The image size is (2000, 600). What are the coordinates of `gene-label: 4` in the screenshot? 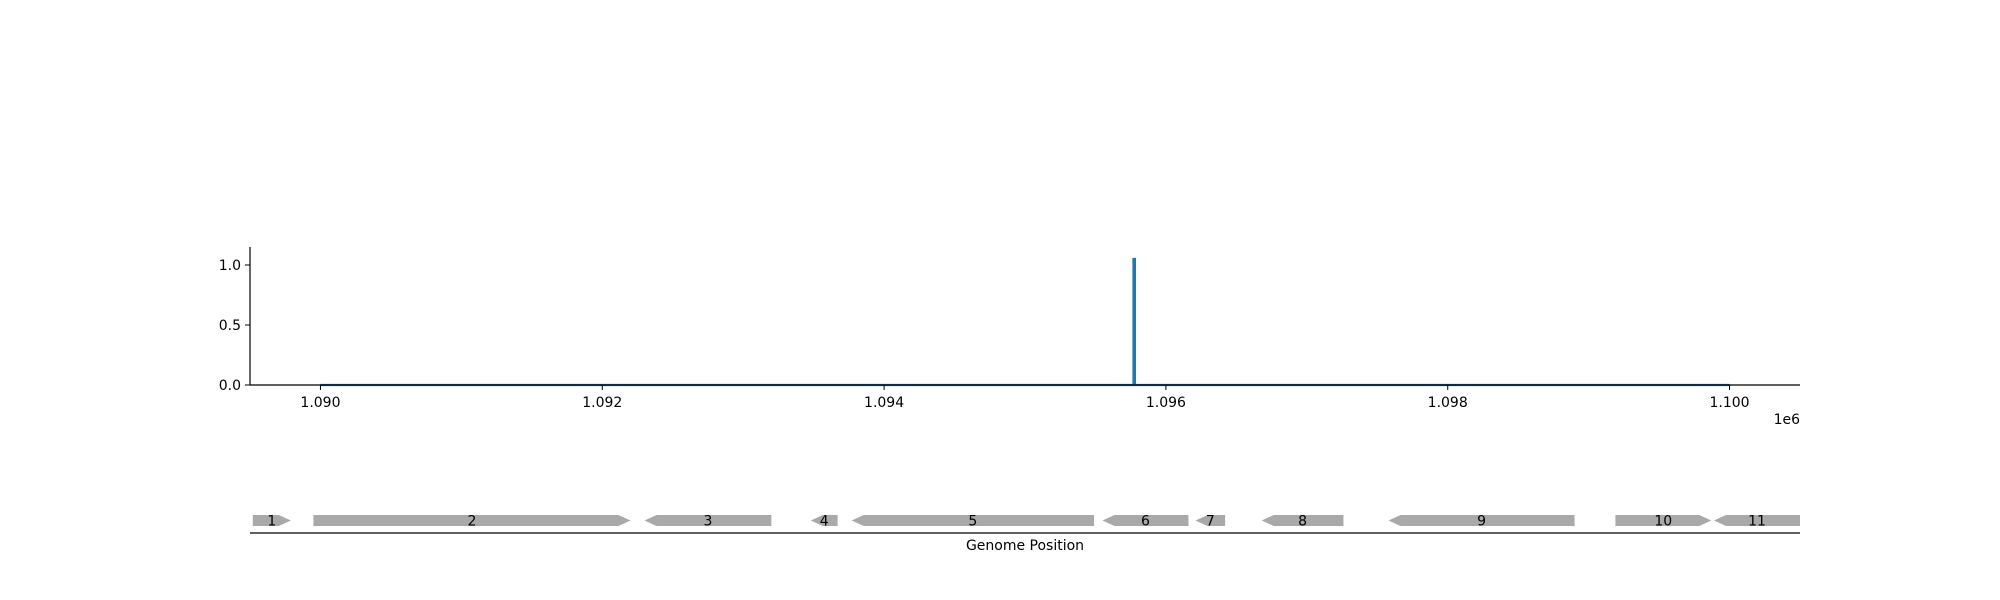 It's located at (824, 522).